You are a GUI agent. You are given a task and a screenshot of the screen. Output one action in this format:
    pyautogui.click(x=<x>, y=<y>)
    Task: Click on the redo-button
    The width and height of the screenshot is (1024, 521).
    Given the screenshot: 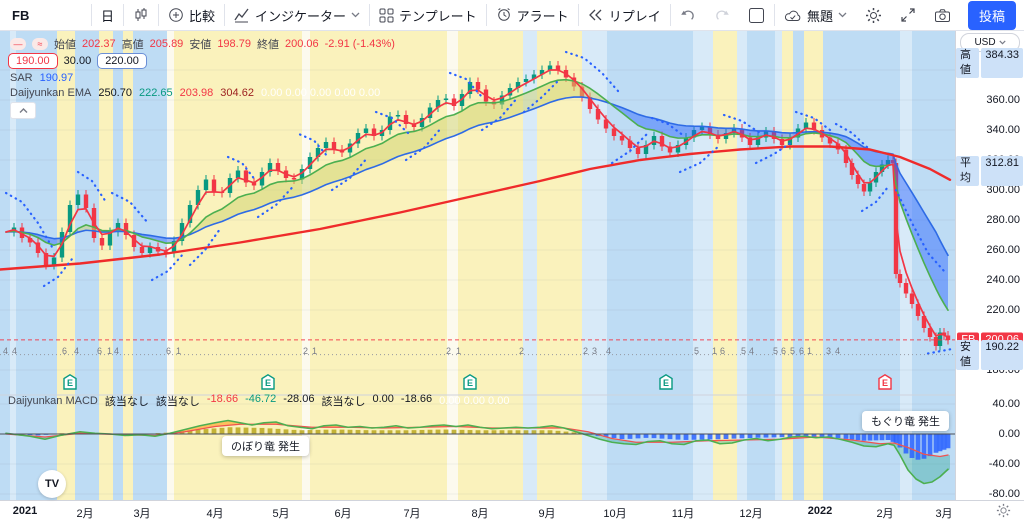 What is the action you would take?
    pyautogui.click(x=722, y=15)
    